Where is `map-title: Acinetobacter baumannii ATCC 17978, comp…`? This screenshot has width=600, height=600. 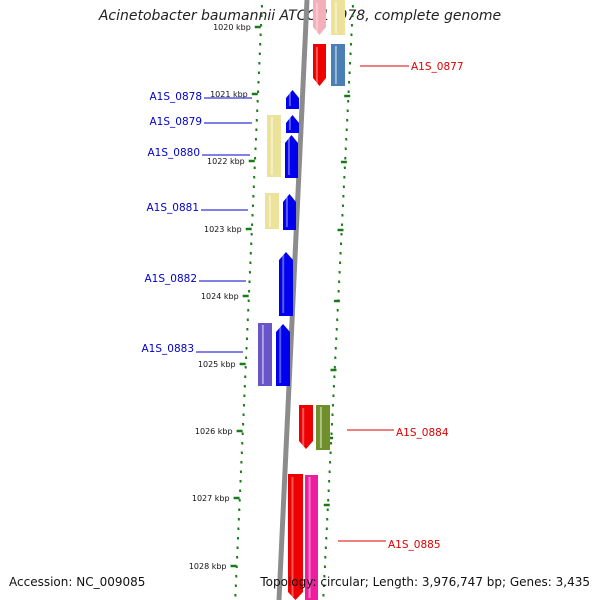
map-title: Acinetobacter baumannii ATCC 17978, comp… is located at coordinates (300, 16).